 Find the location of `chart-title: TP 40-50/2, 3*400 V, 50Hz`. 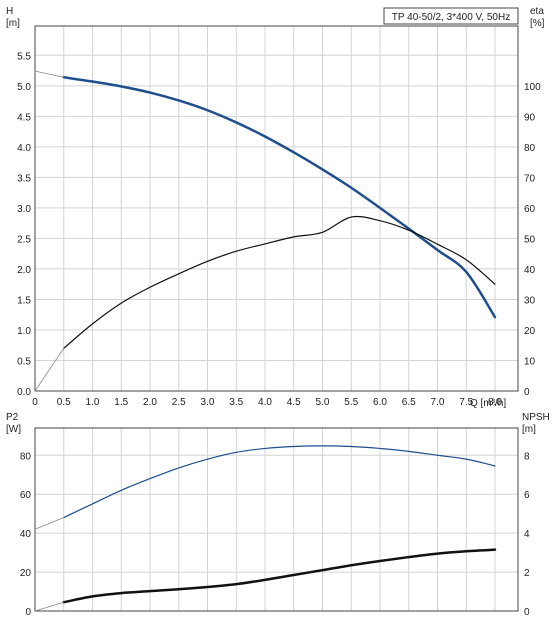

chart-title: TP 40-50/2, 3*400 V, 50Hz is located at coordinates (451, 17).